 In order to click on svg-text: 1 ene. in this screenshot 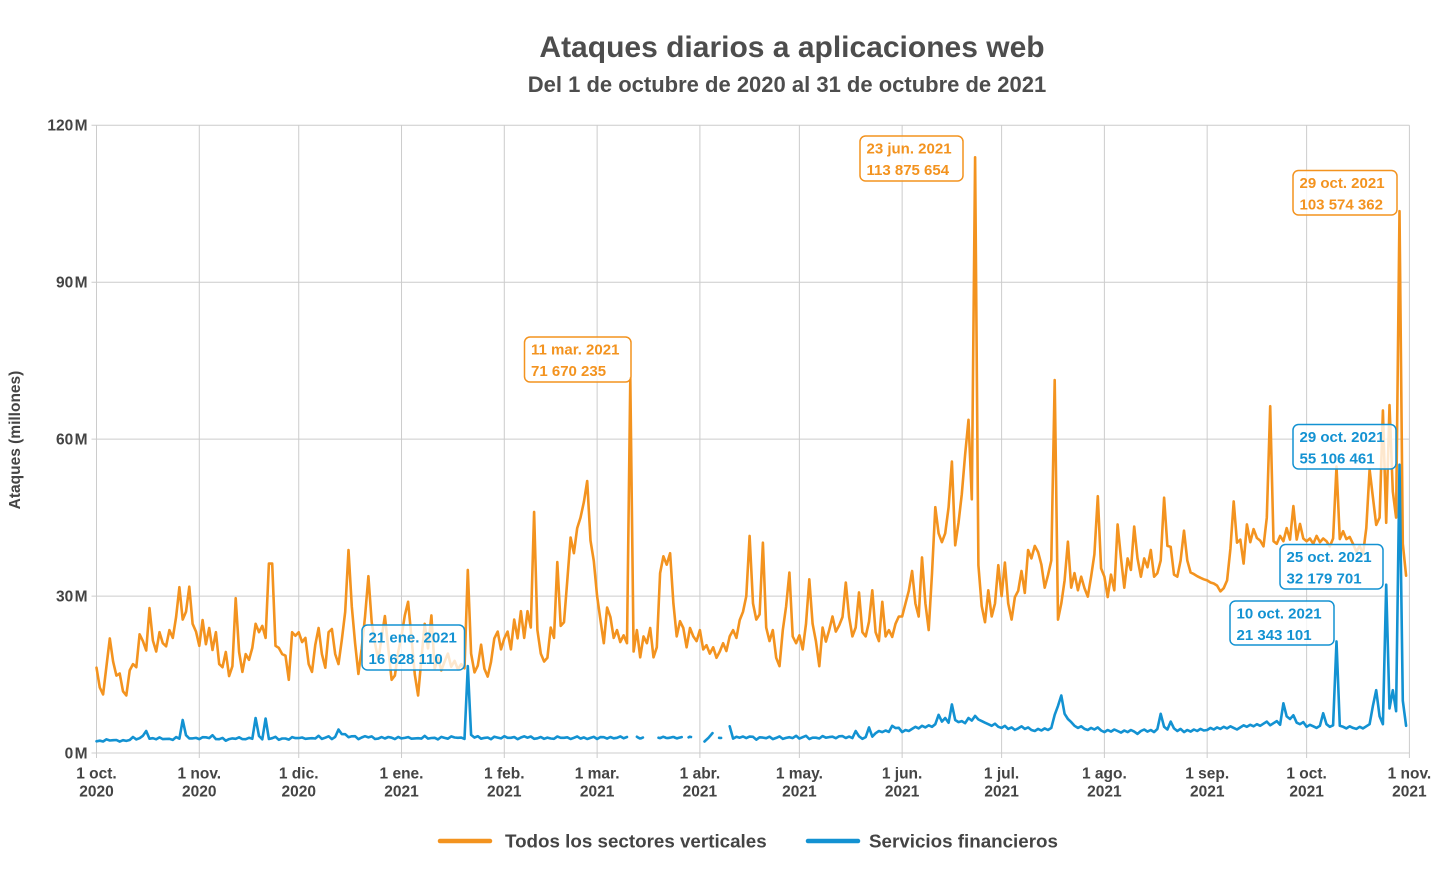, I will do `click(402, 774)`.